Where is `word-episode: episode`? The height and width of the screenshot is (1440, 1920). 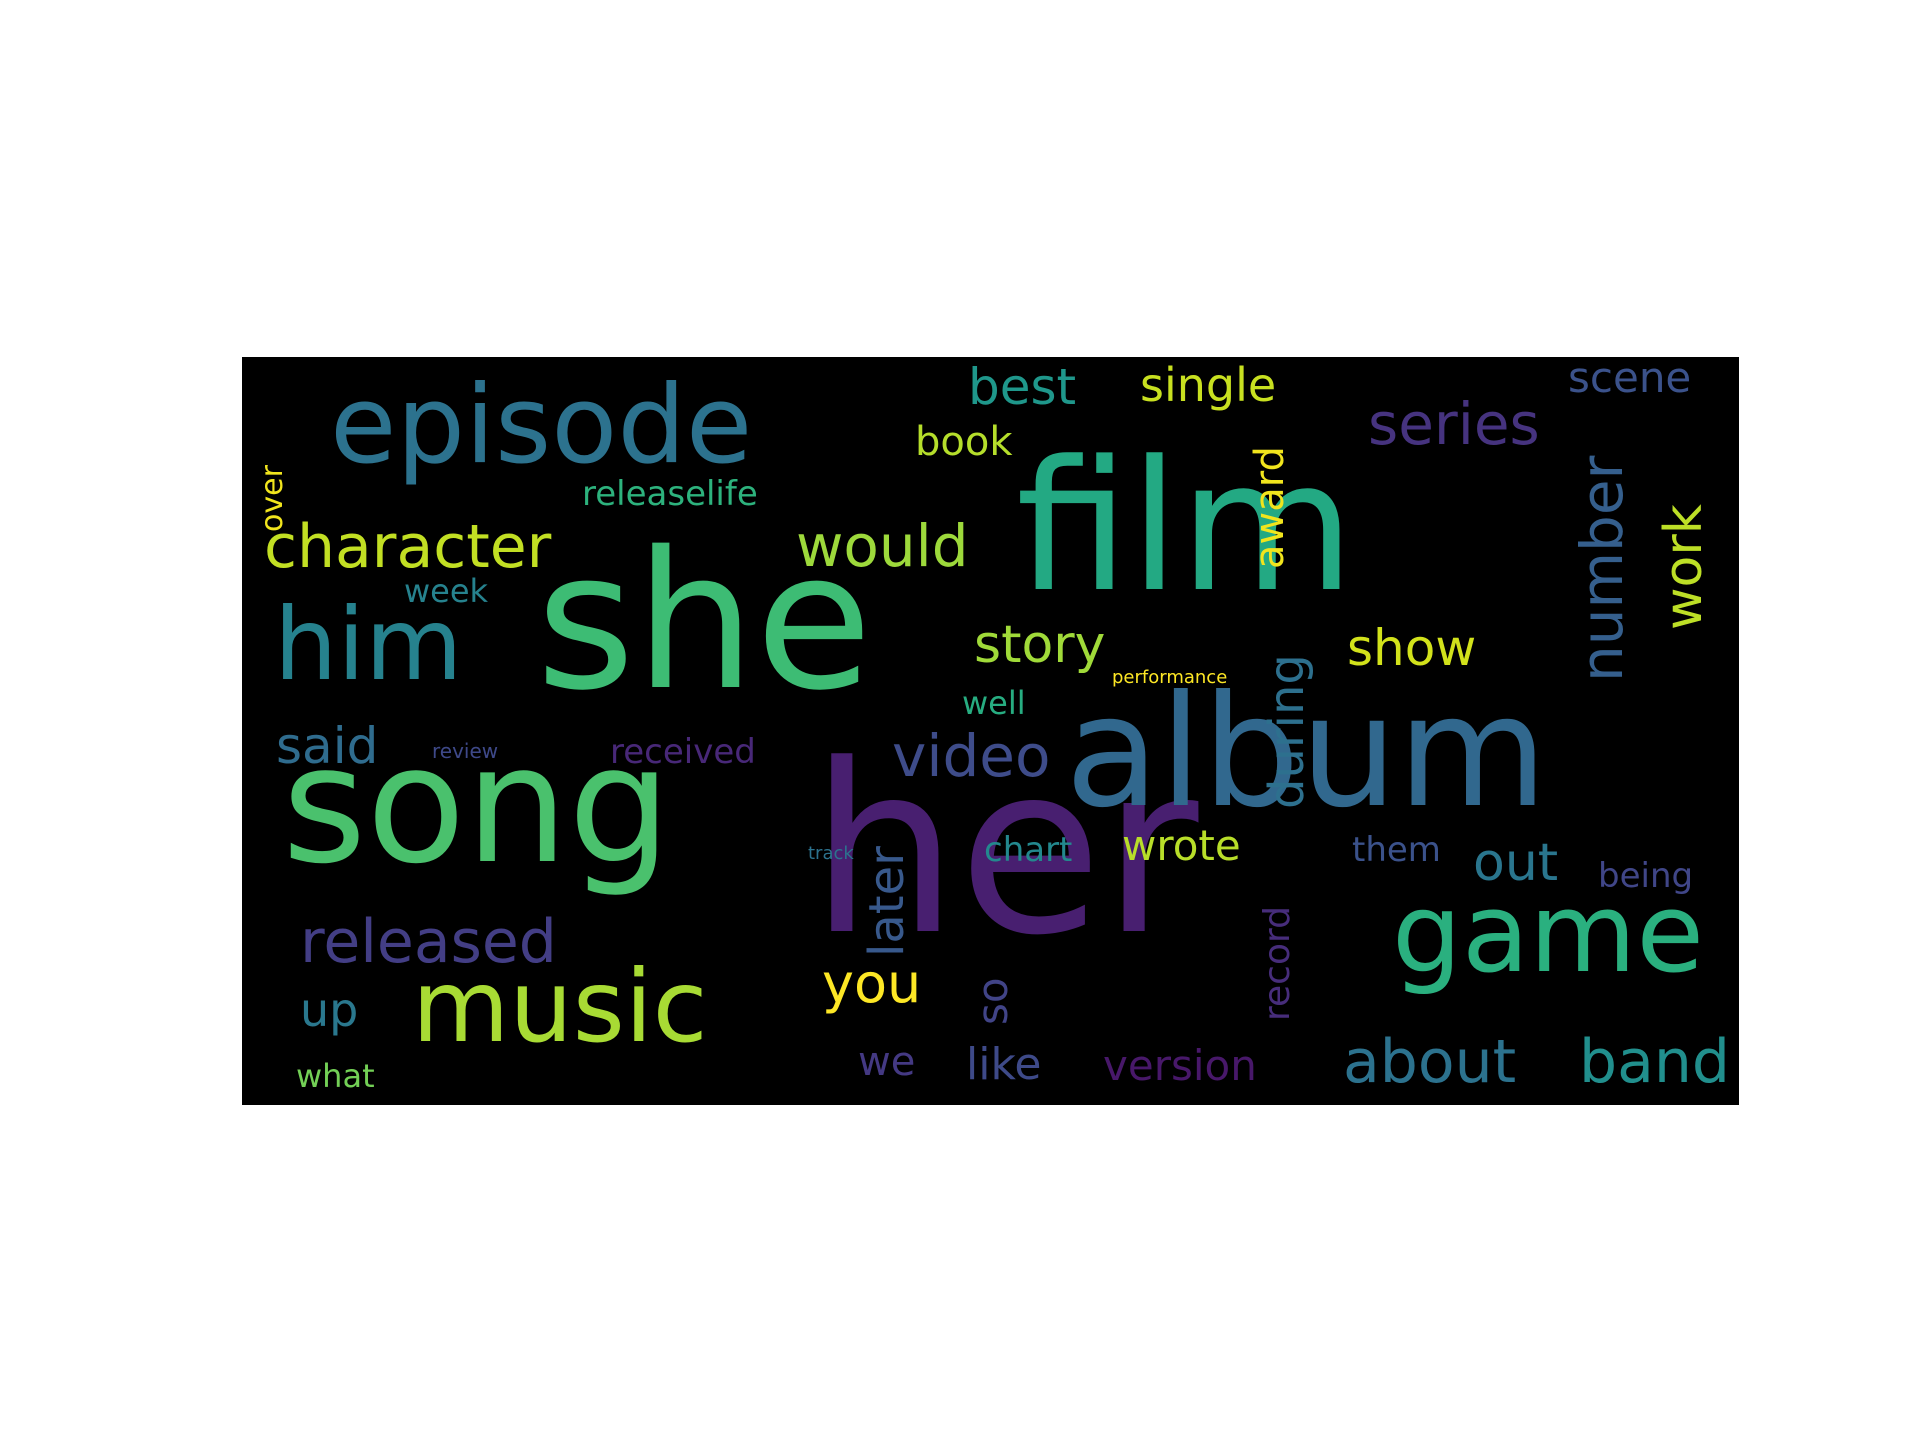 word-episode: episode is located at coordinates (541, 425).